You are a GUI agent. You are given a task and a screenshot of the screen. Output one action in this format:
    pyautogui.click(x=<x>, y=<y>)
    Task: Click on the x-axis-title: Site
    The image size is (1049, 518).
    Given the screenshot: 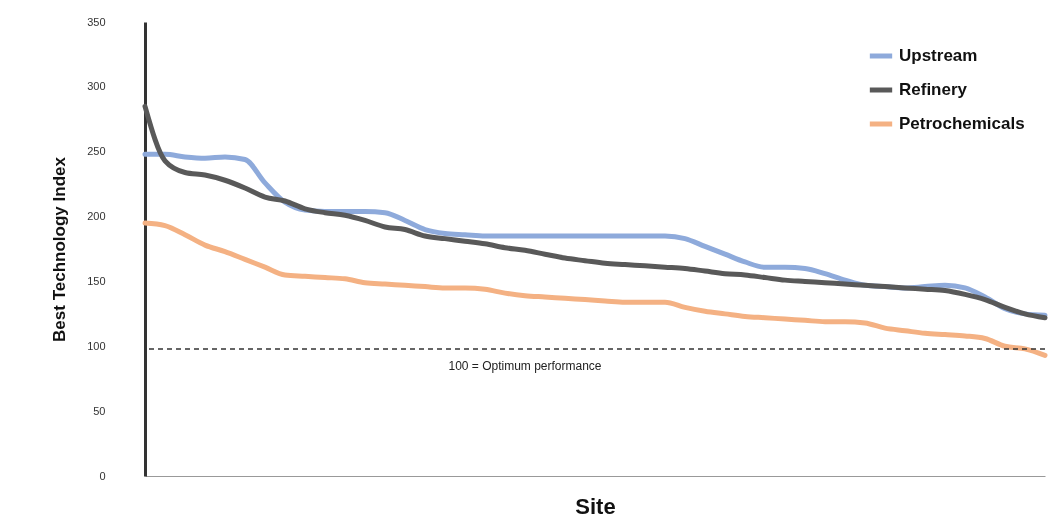 What is the action you would take?
    pyautogui.click(x=595, y=505)
    